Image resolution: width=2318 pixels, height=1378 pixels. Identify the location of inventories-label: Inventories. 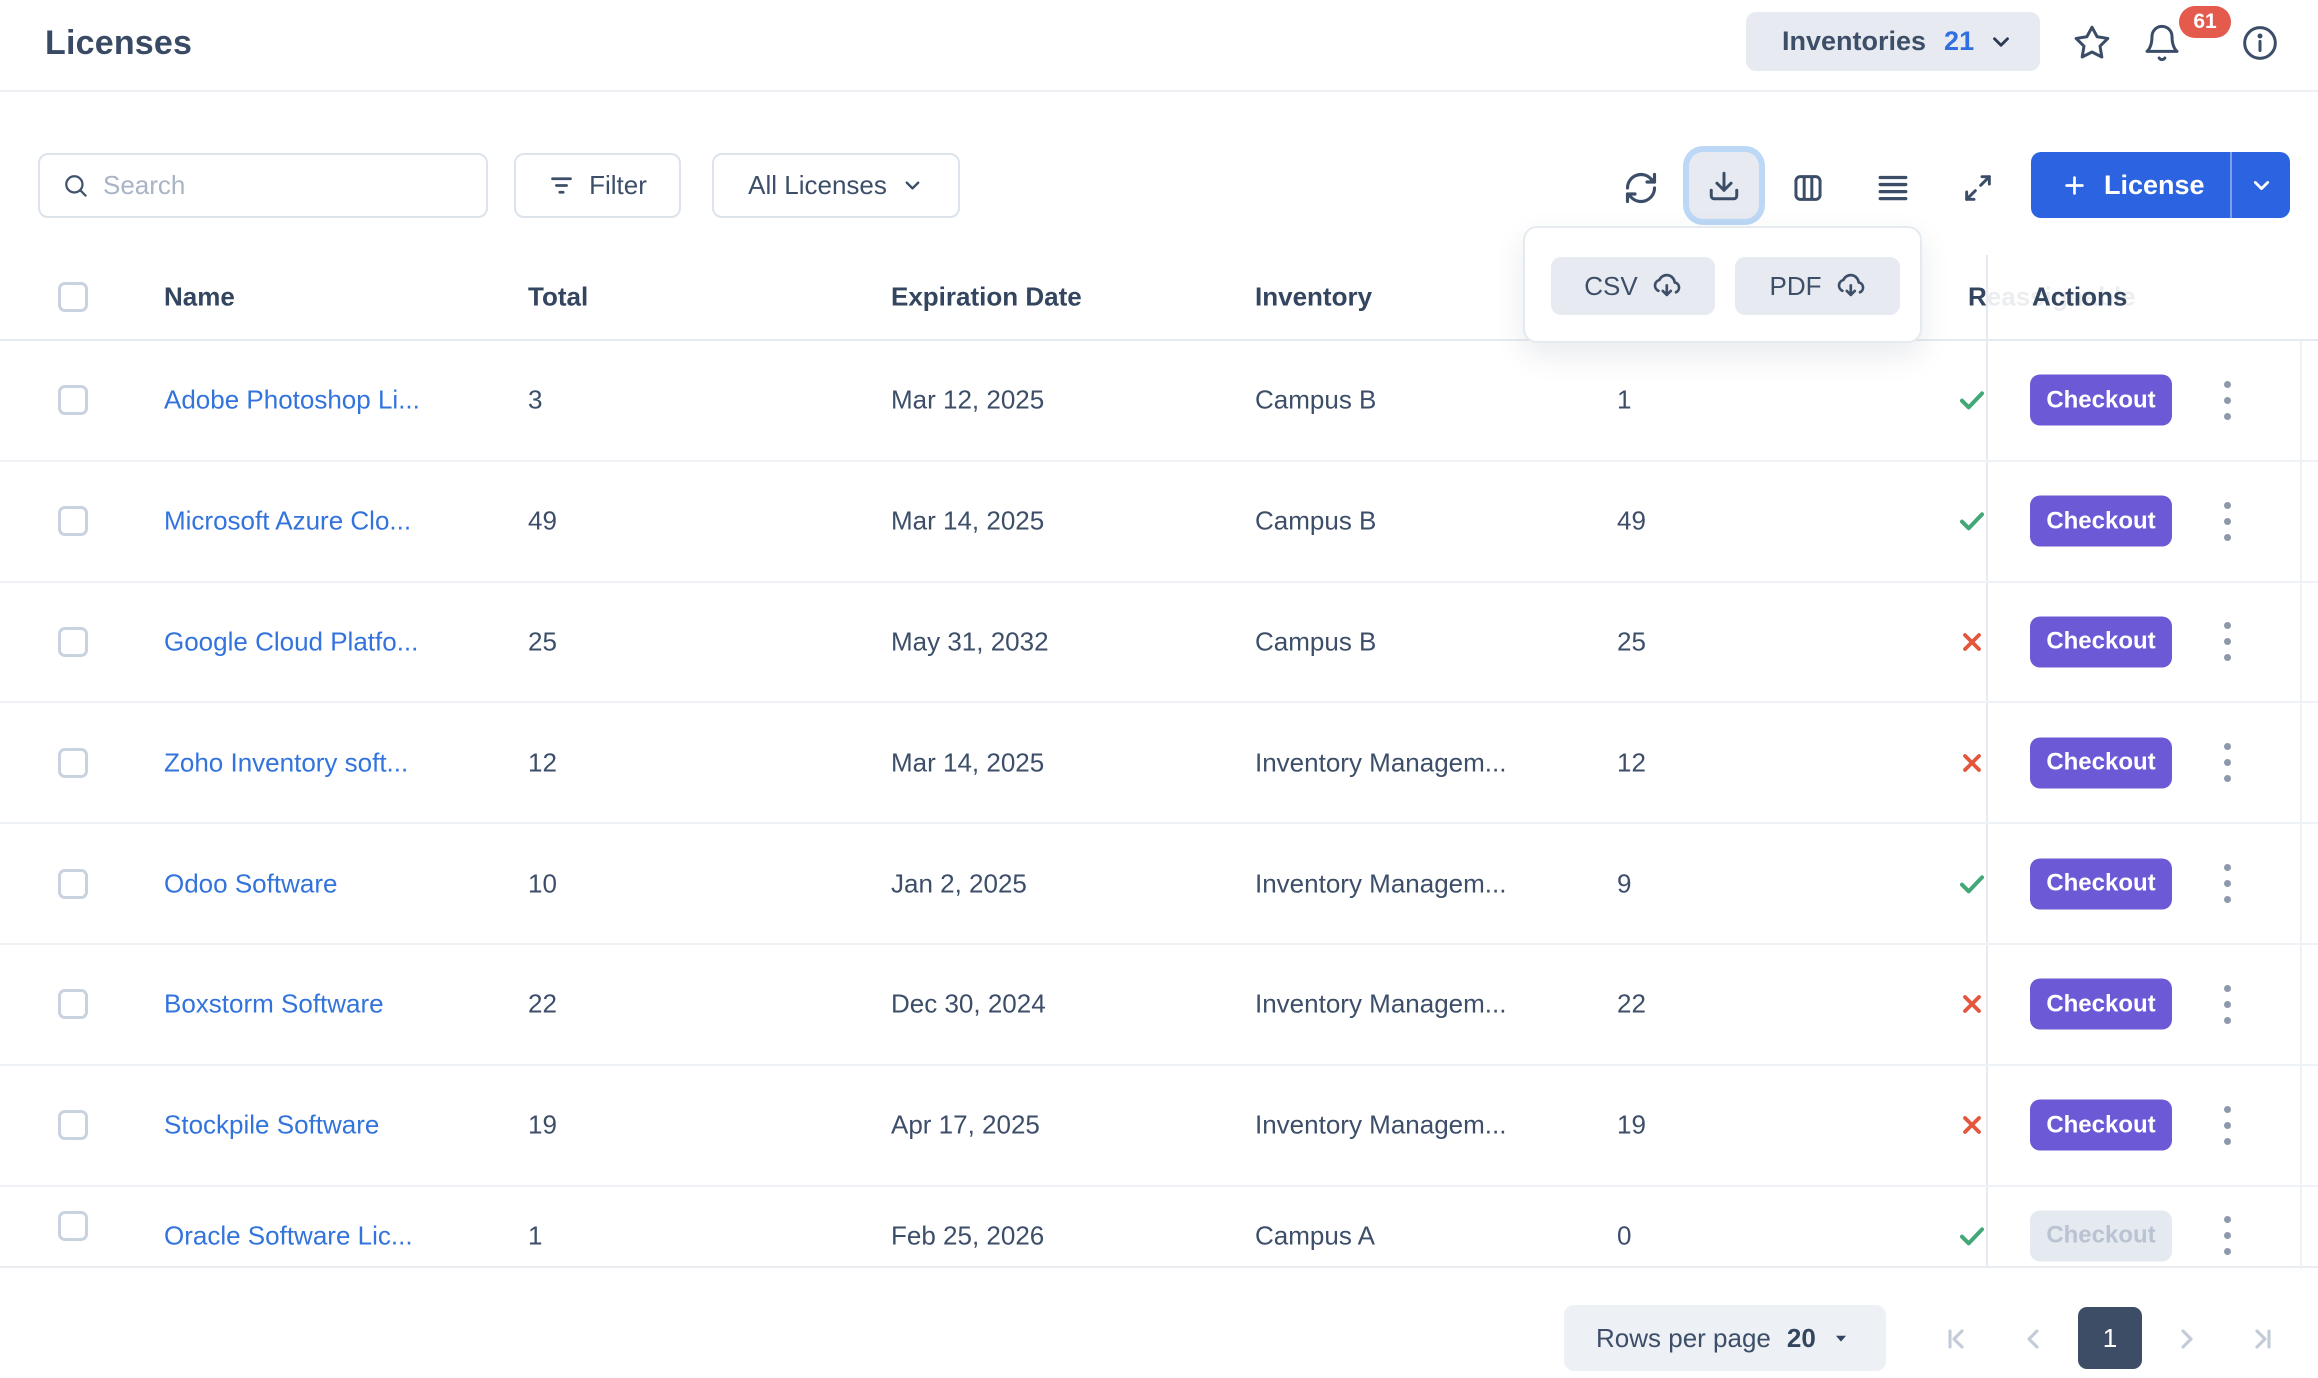
(1854, 41).